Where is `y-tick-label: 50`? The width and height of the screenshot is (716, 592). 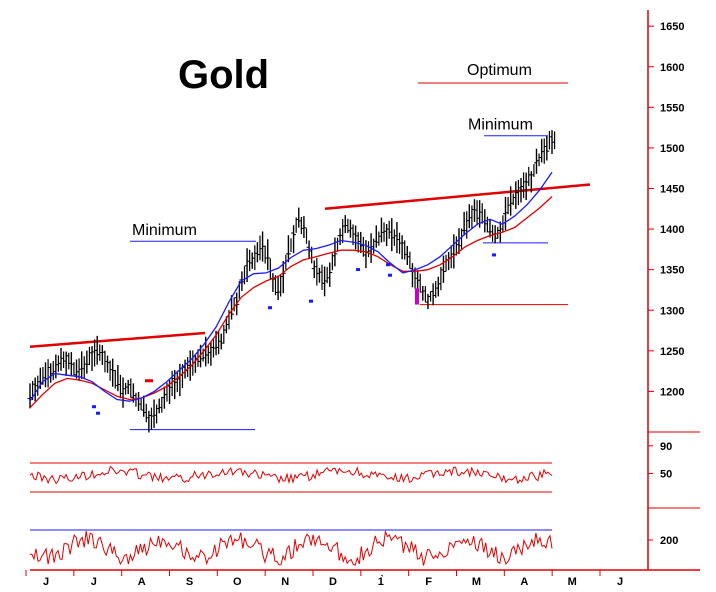 y-tick-label: 50 is located at coordinates (666, 474).